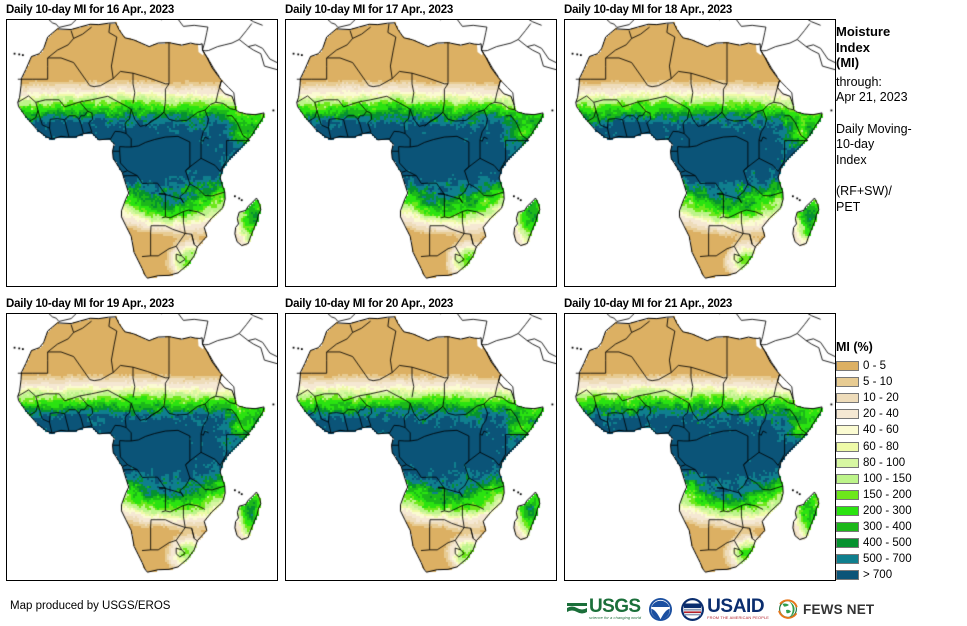  I want to click on title-line-1: Moisture, so click(863, 31).